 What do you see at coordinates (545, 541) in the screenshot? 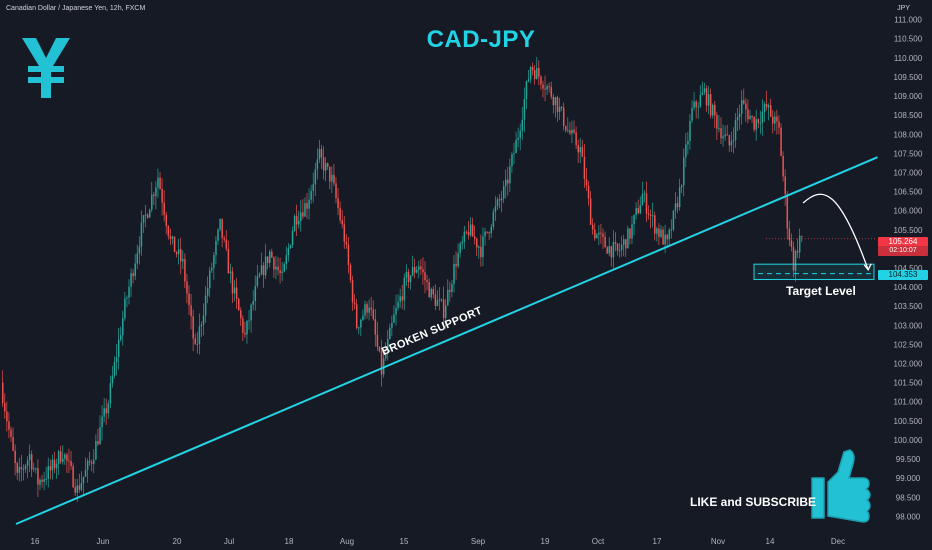
I see `x-tick-label: 19` at bounding box center [545, 541].